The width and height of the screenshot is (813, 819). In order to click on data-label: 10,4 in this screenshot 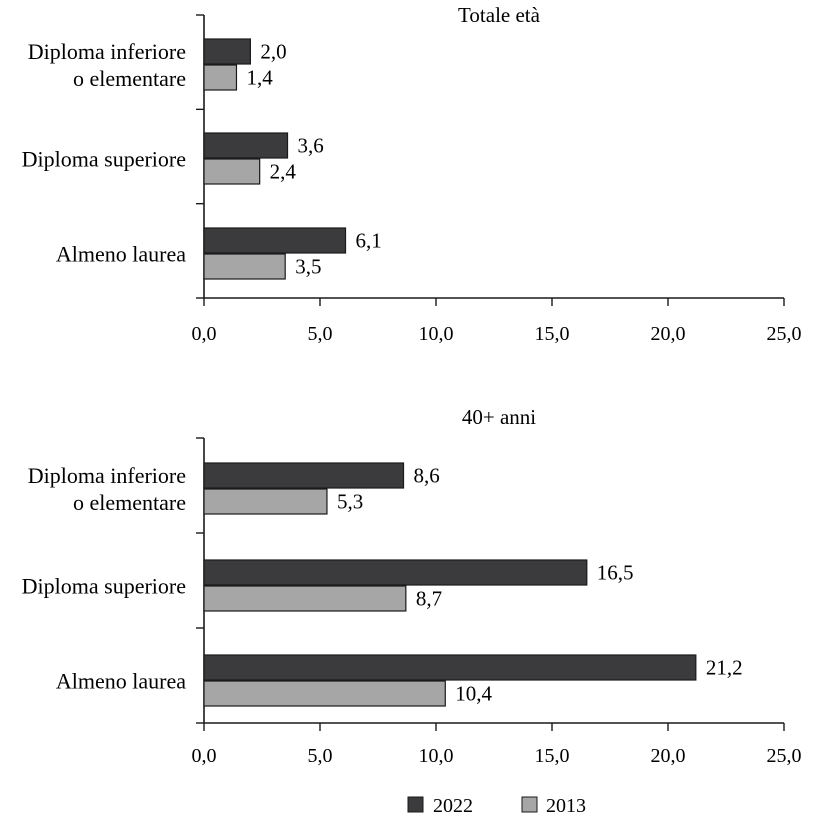, I will do `click(473, 694)`.